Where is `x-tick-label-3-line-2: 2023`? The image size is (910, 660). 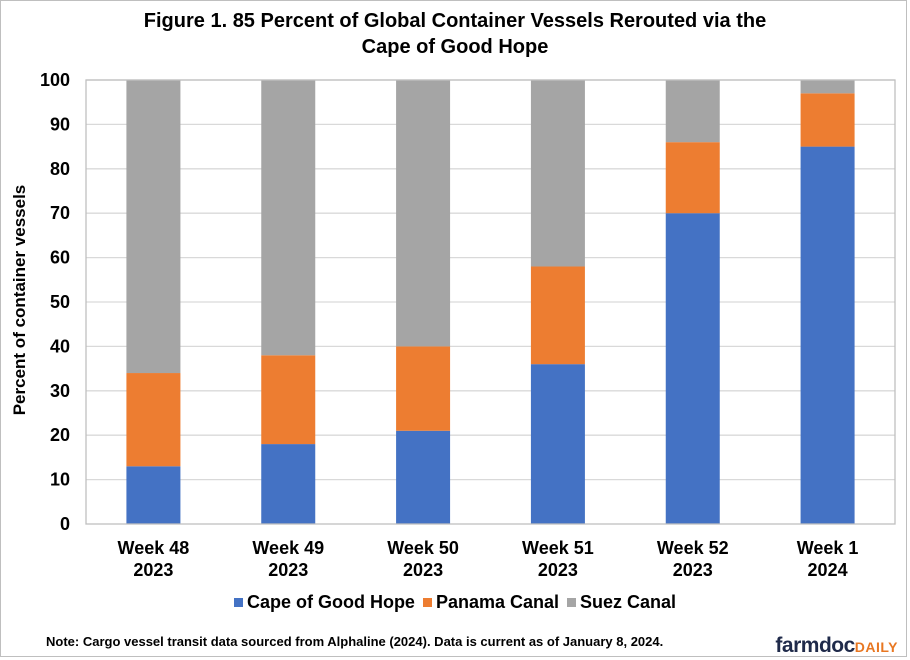 x-tick-label-3-line-2: 2023 is located at coordinates (558, 570).